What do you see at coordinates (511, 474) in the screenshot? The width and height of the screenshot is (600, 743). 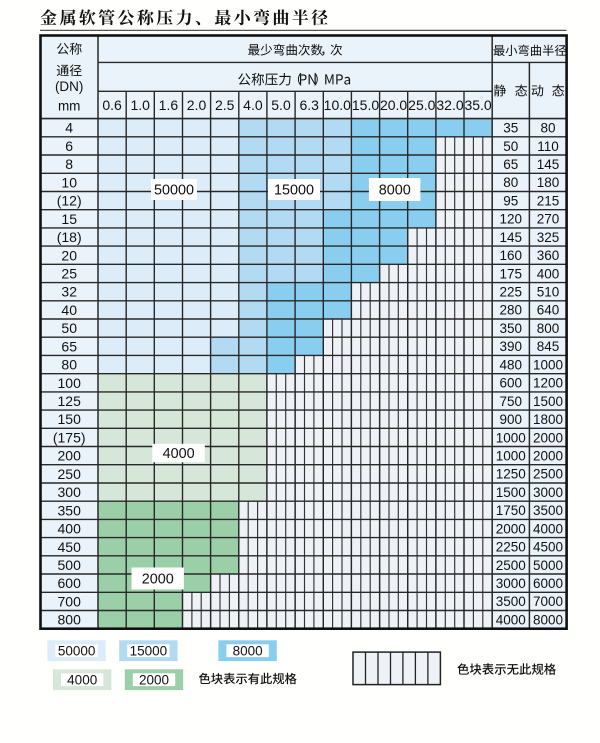 I see `svg-text: 1250` at bounding box center [511, 474].